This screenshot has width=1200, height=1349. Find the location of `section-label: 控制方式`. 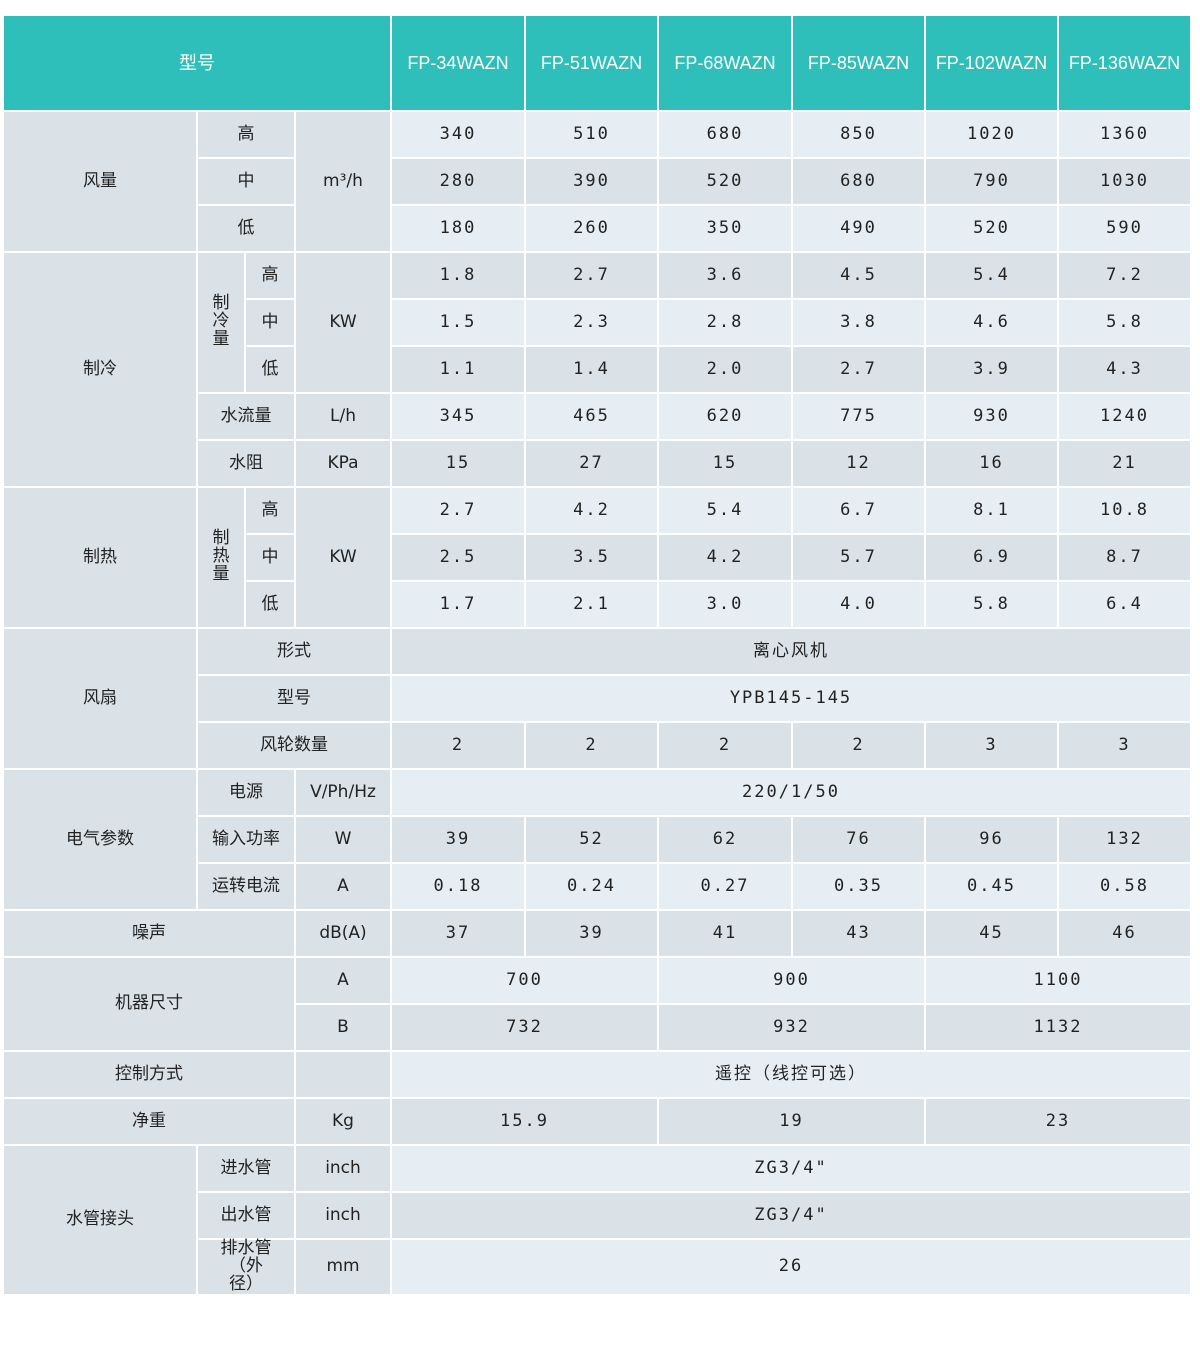

section-label: 控制方式 is located at coordinates (149, 1074).